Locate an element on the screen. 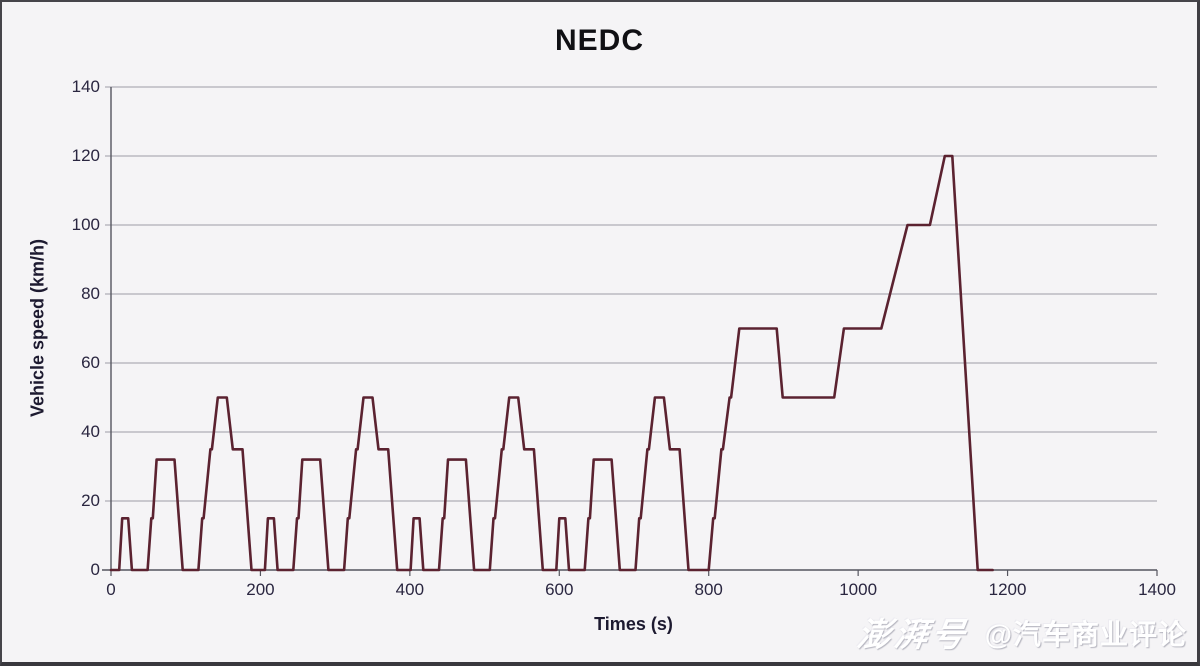 This screenshot has height=666, width=1200. x-tick-label: 1400 is located at coordinates (1157, 589).